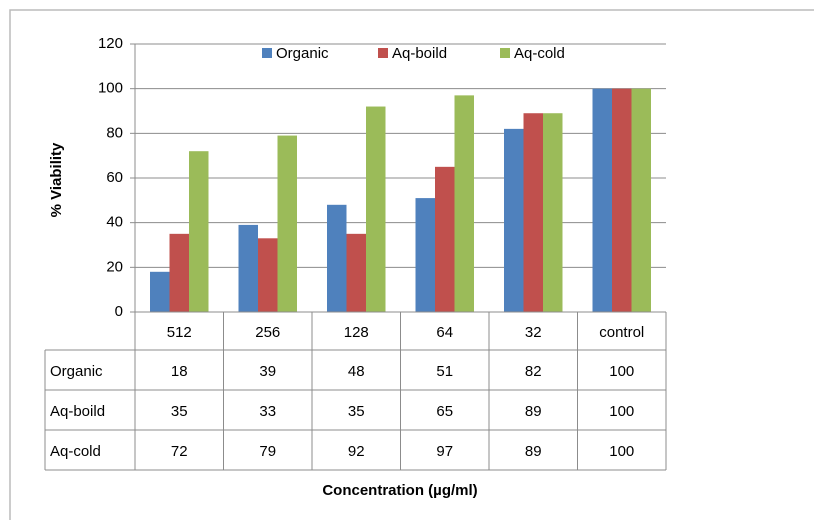  Describe the element at coordinates (356, 371) in the screenshot. I see `table-cell: 48` at that location.